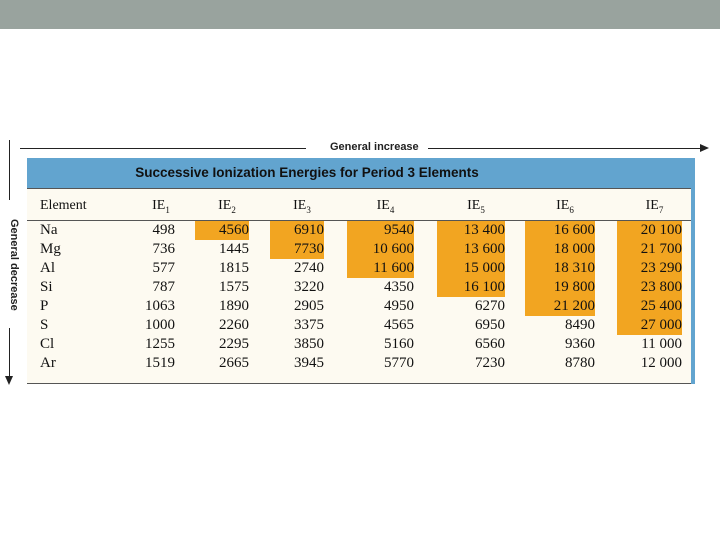 The height and width of the screenshot is (540, 720). What do you see at coordinates (160, 325) in the screenshot?
I see `table-cell: 1000` at bounding box center [160, 325].